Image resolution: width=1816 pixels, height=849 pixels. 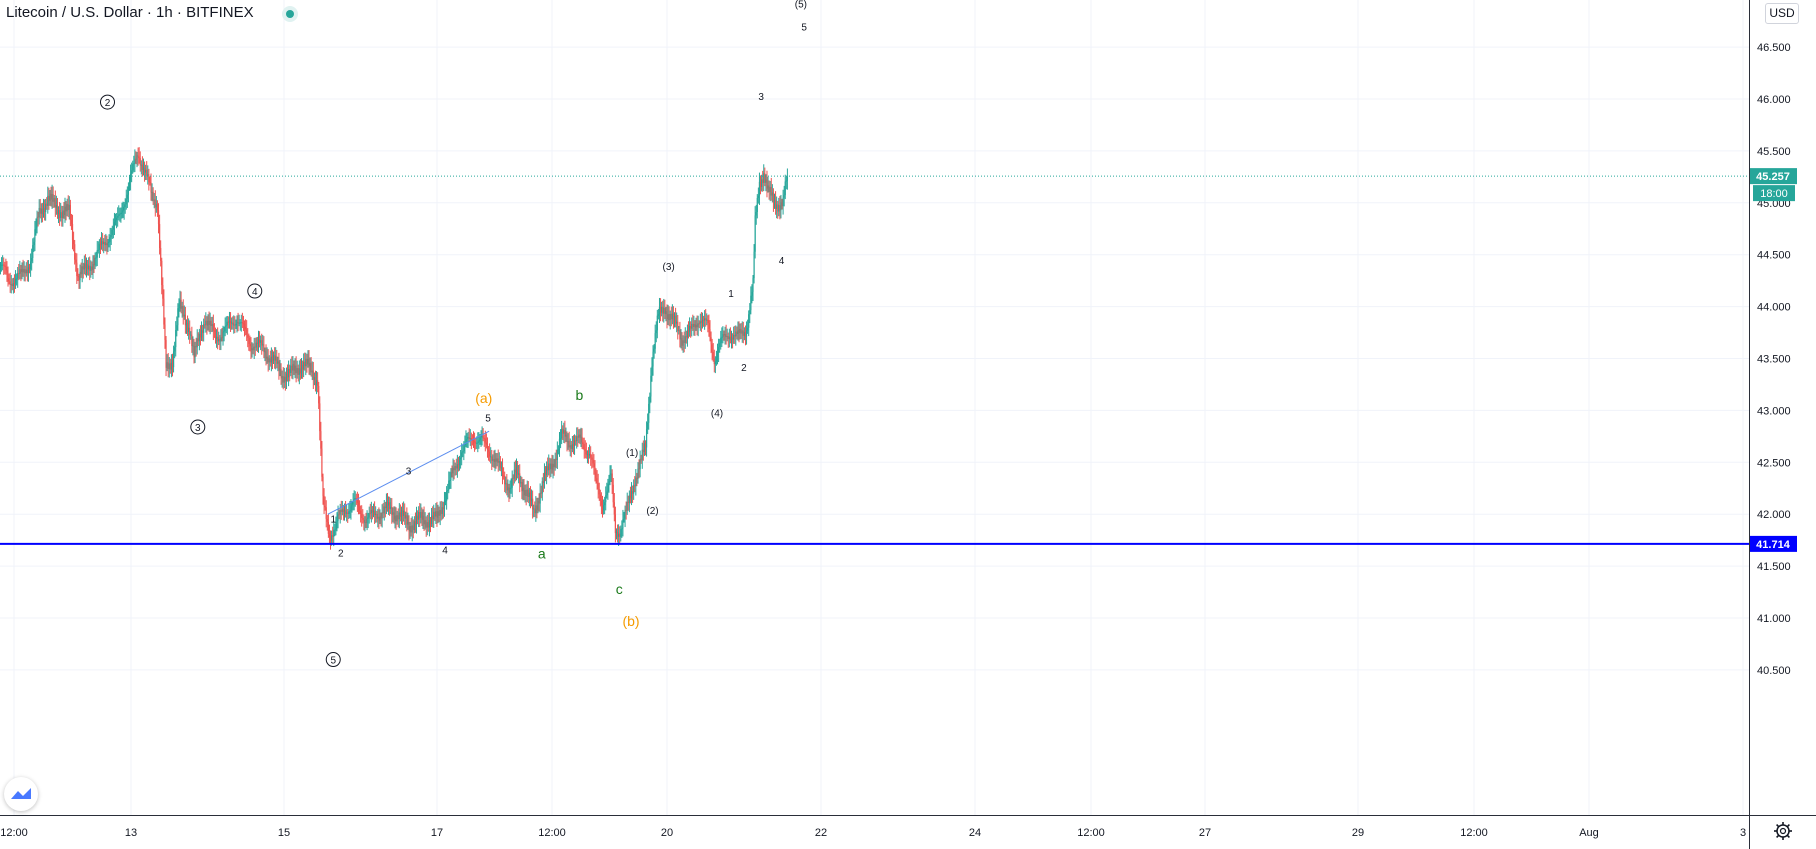 I want to click on symbol-title: Litecoin / U.S. Dollar · 1h · BITFINEX, so click(x=130, y=12).